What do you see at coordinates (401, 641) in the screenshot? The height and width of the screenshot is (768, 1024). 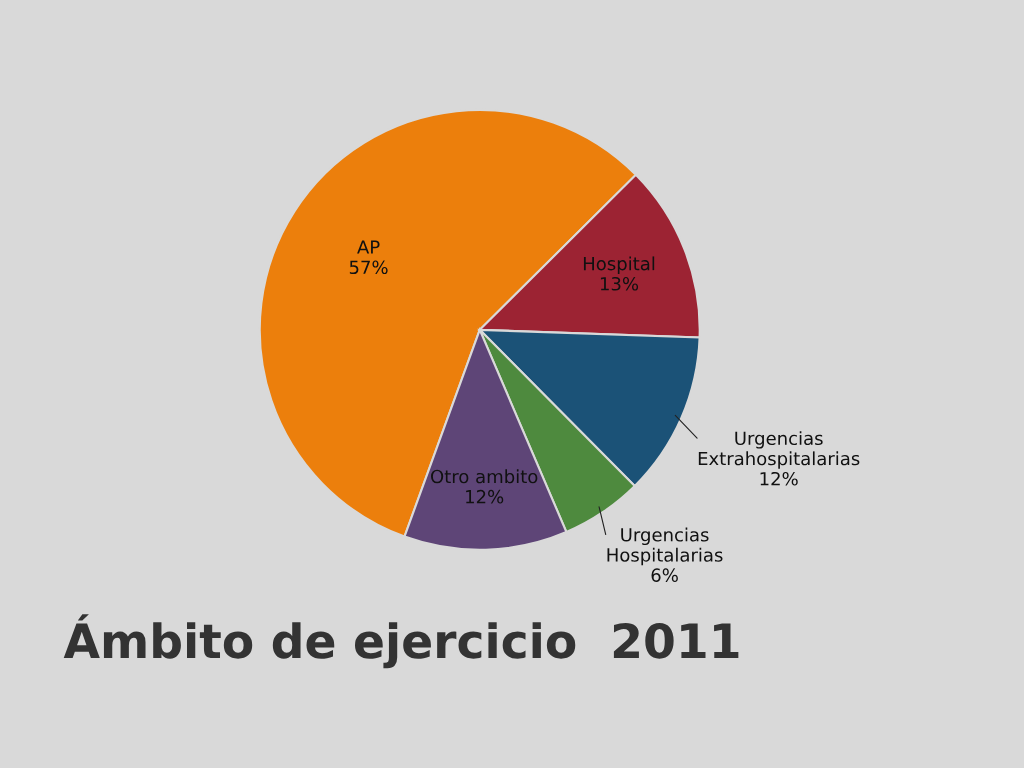 I see `text: Ámbito de ejercicio 2011` at bounding box center [401, 641].